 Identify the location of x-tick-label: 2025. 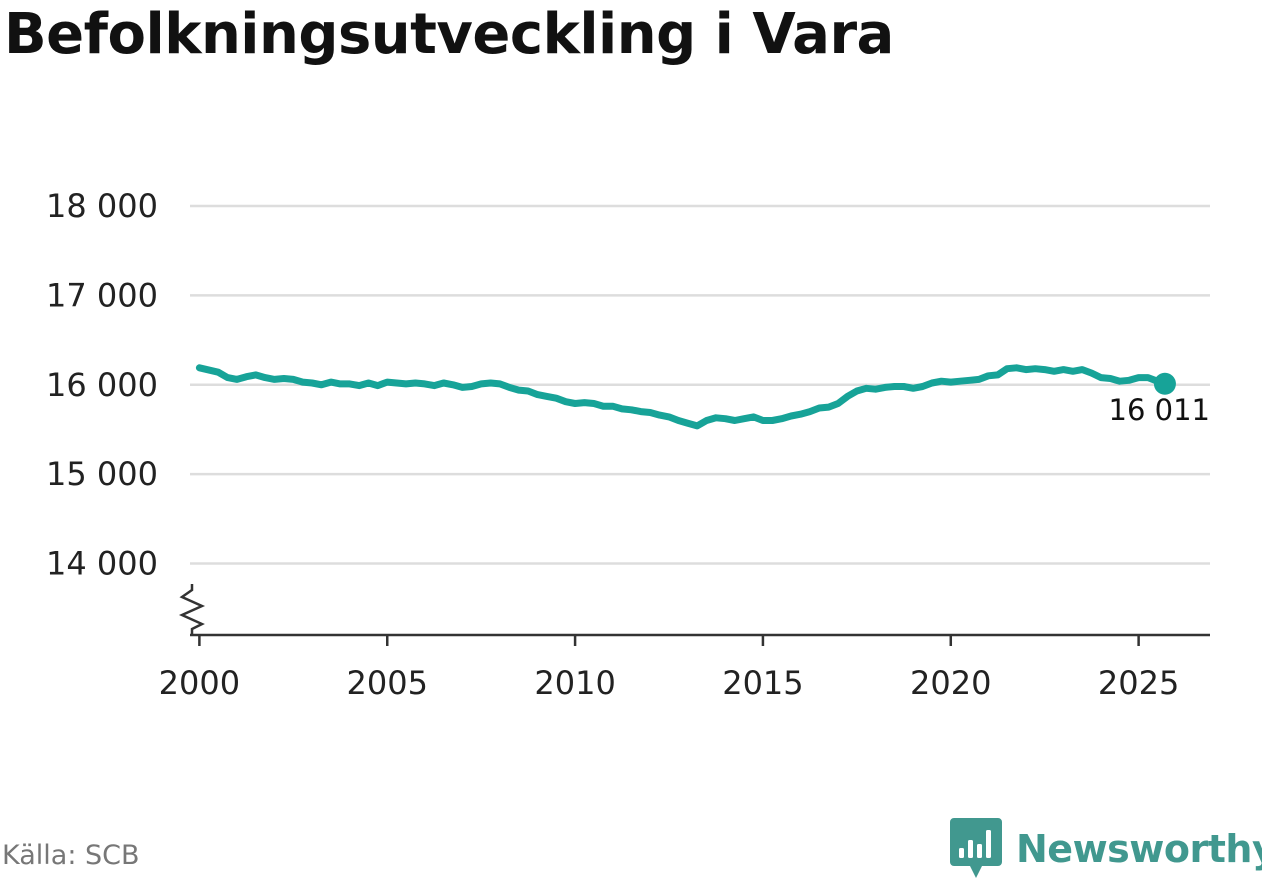
(1138, 683).